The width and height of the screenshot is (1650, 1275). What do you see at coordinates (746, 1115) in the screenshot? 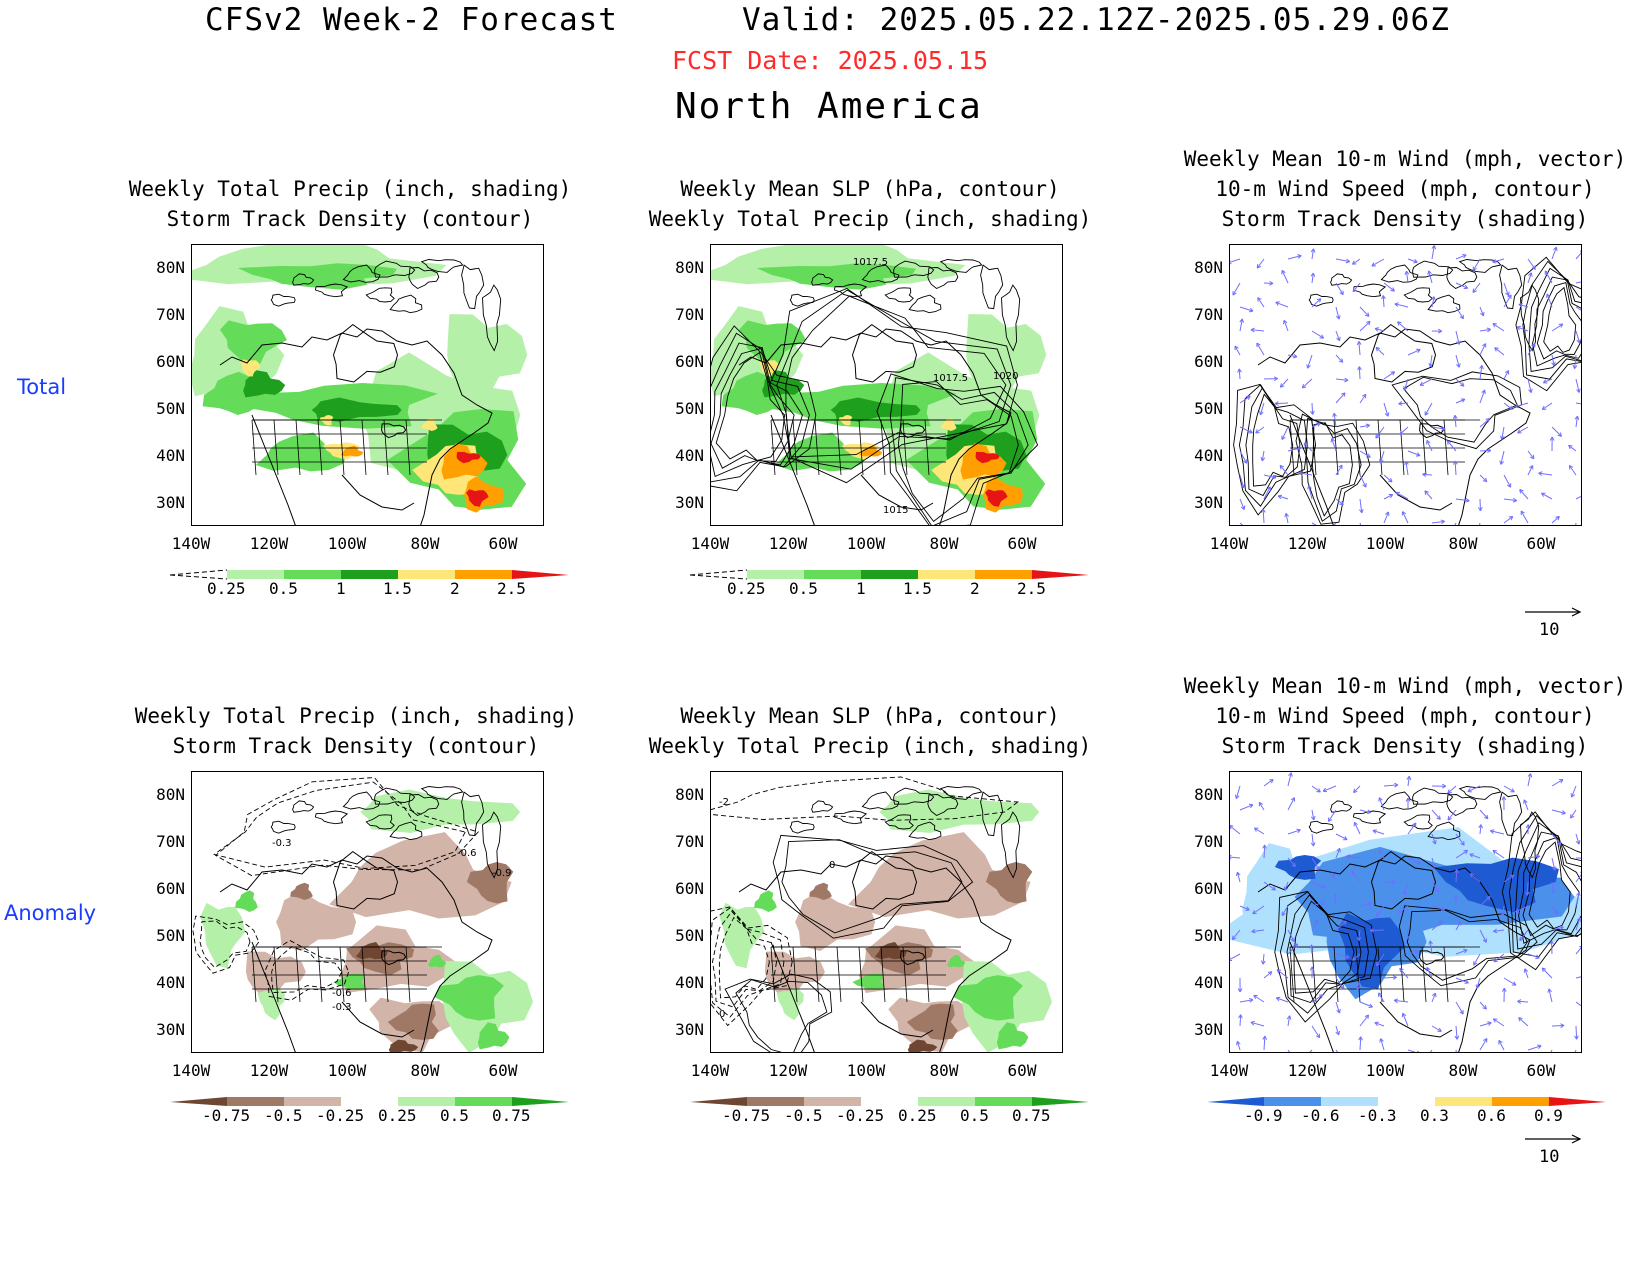
I see `colorbar-label: -0.75` at bounding box center [746, 1115].